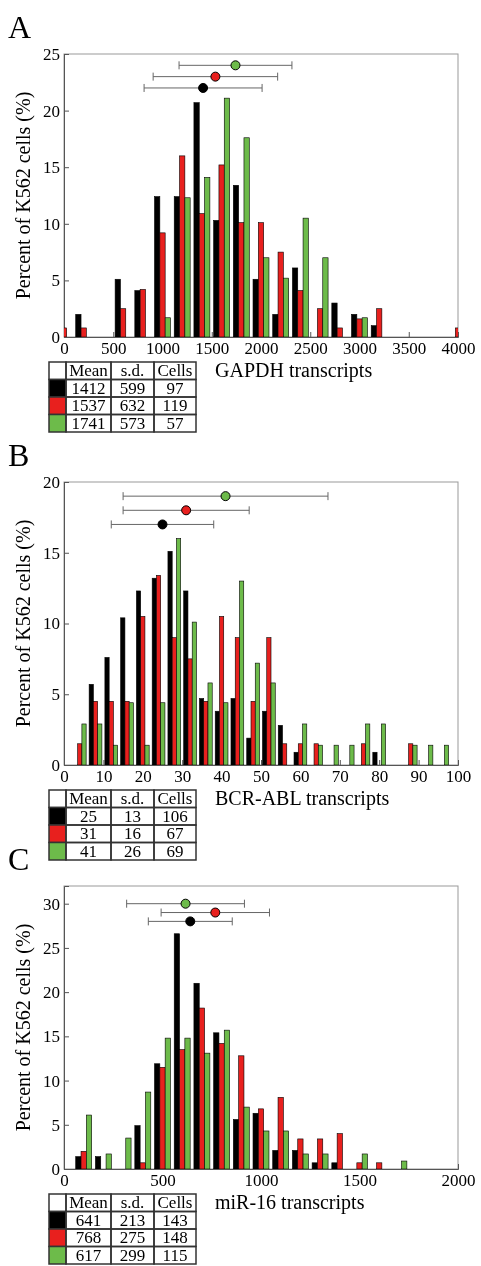 The height and width of the screenshot is (1266, 481). What do you see at coordinates (302, 798) in the screenshot?
I see `x-axis-title: BCR-ABL transcripts` at bounding box center [302, 798].